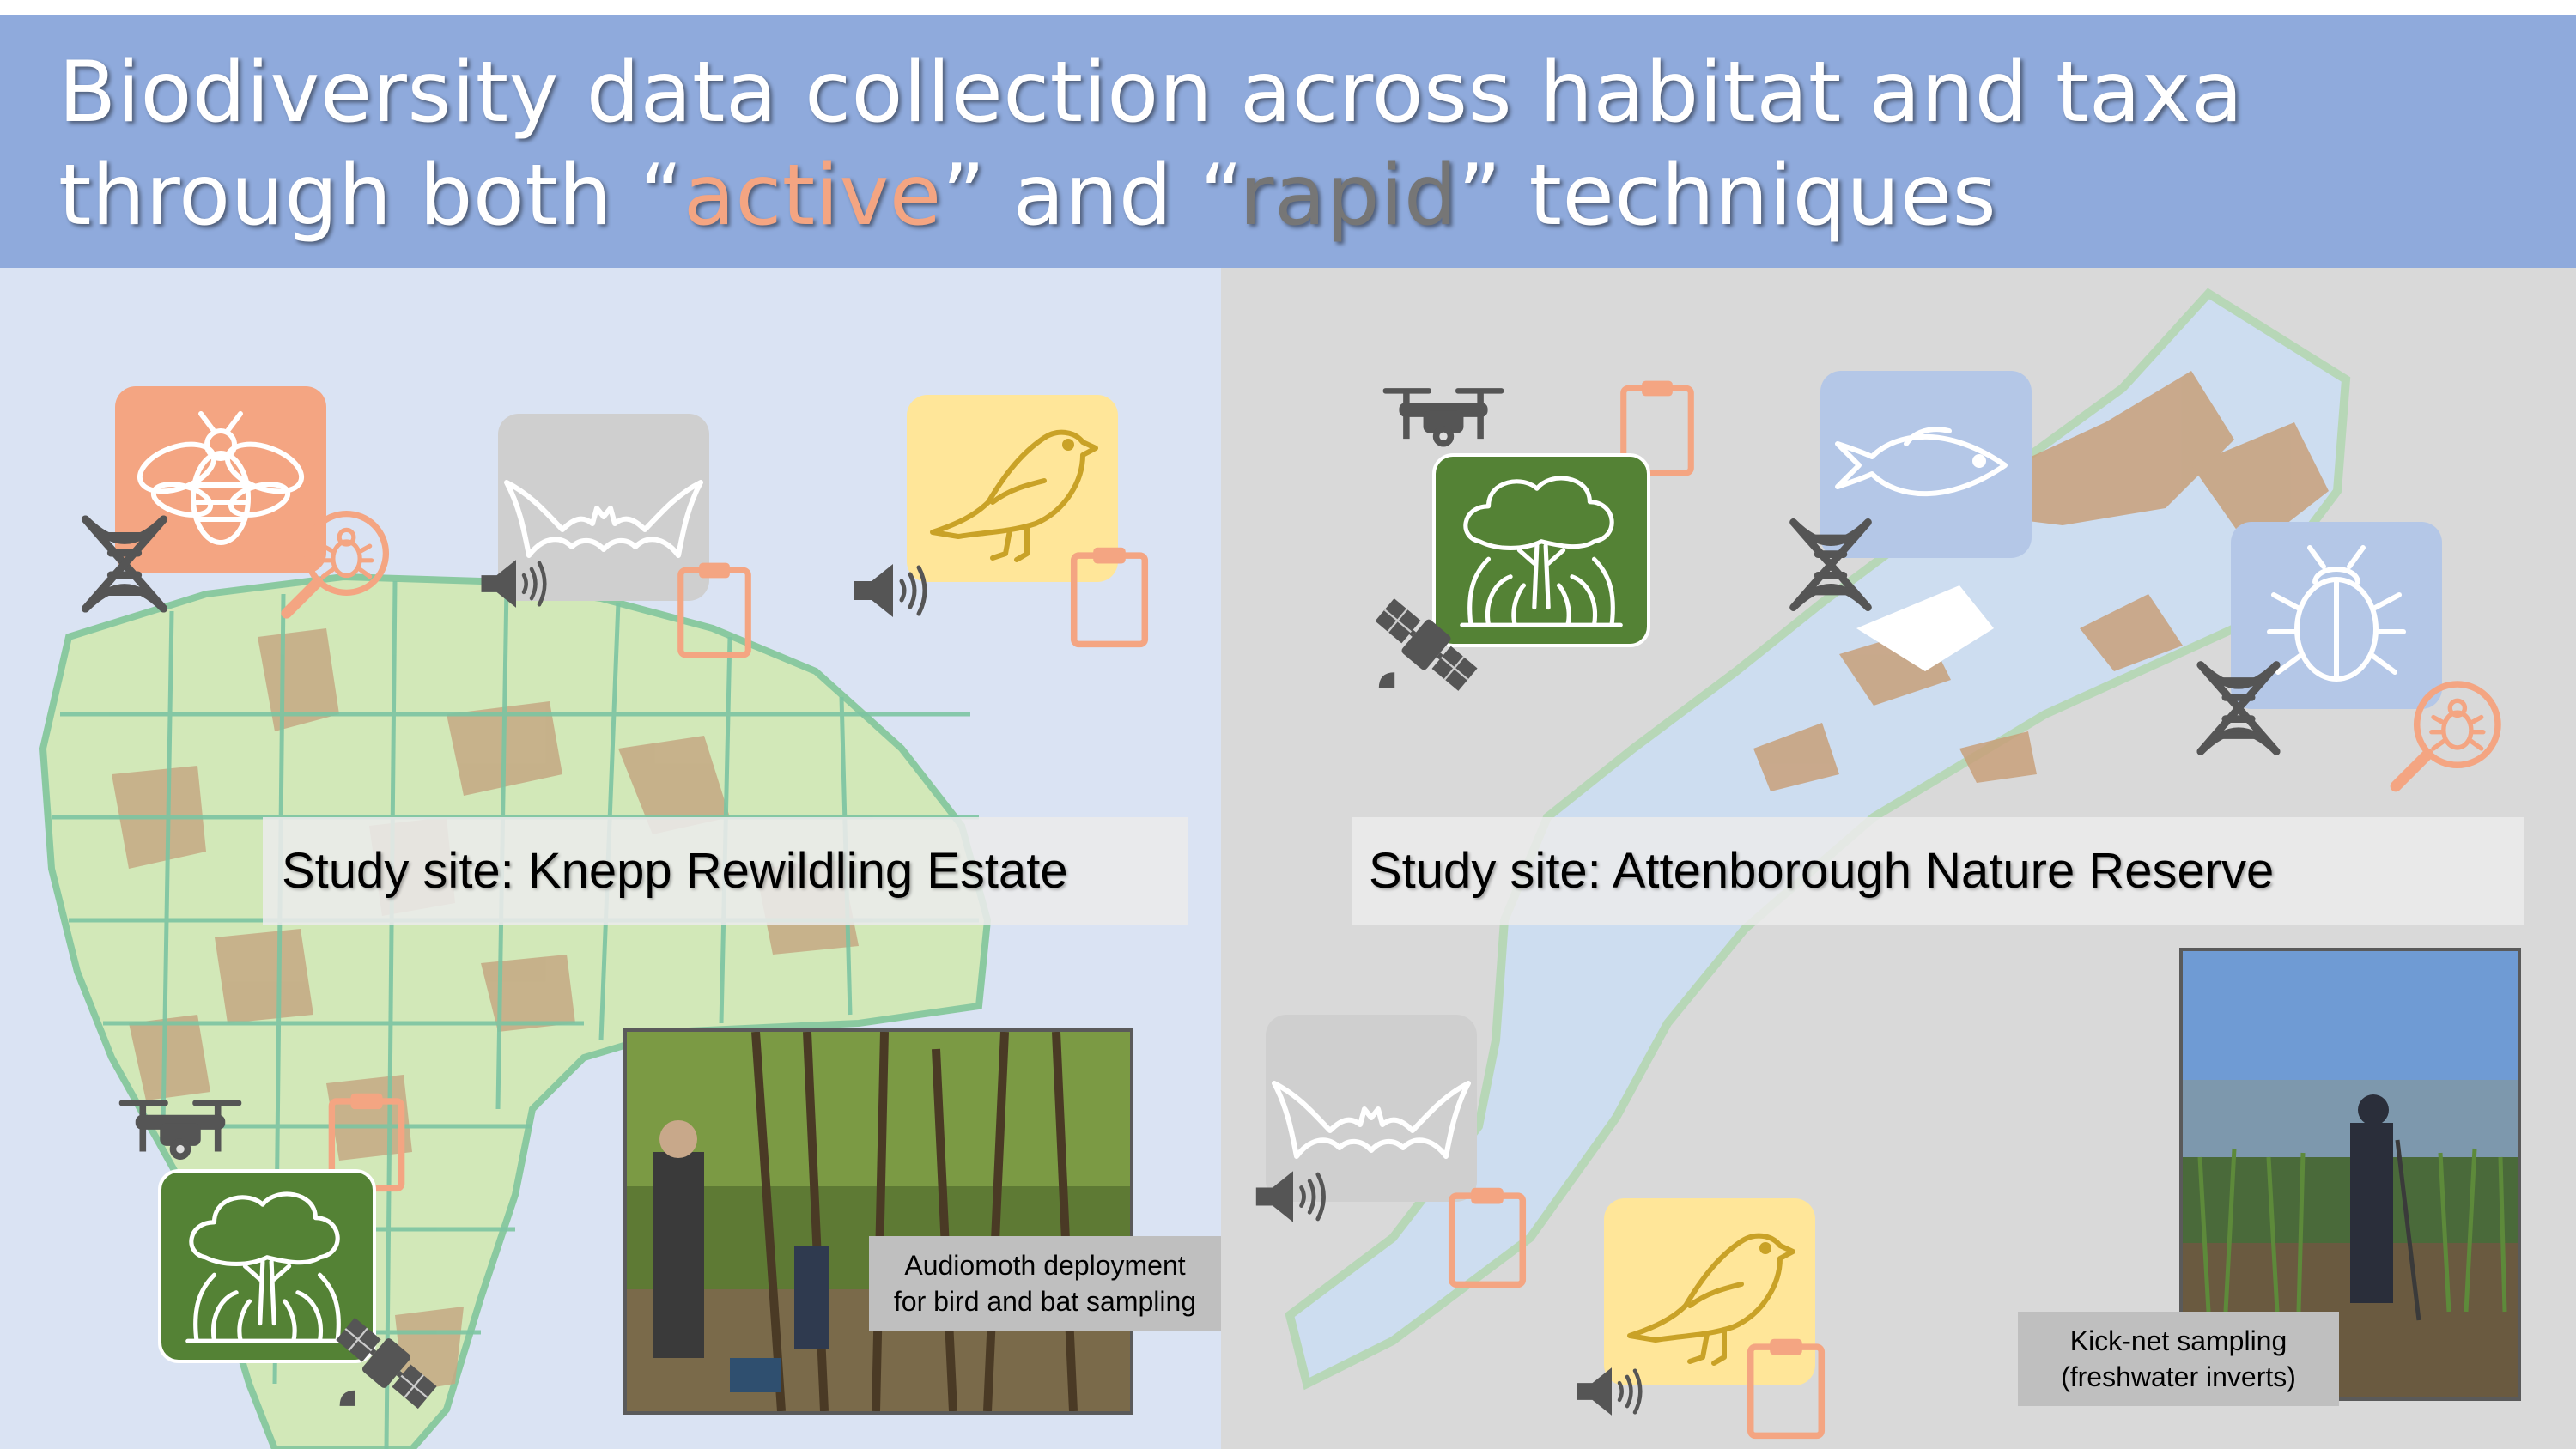 The height and width of the screenshot is (1449, 2576). I want to click on audiomoth-photo, so click(878, 1221).